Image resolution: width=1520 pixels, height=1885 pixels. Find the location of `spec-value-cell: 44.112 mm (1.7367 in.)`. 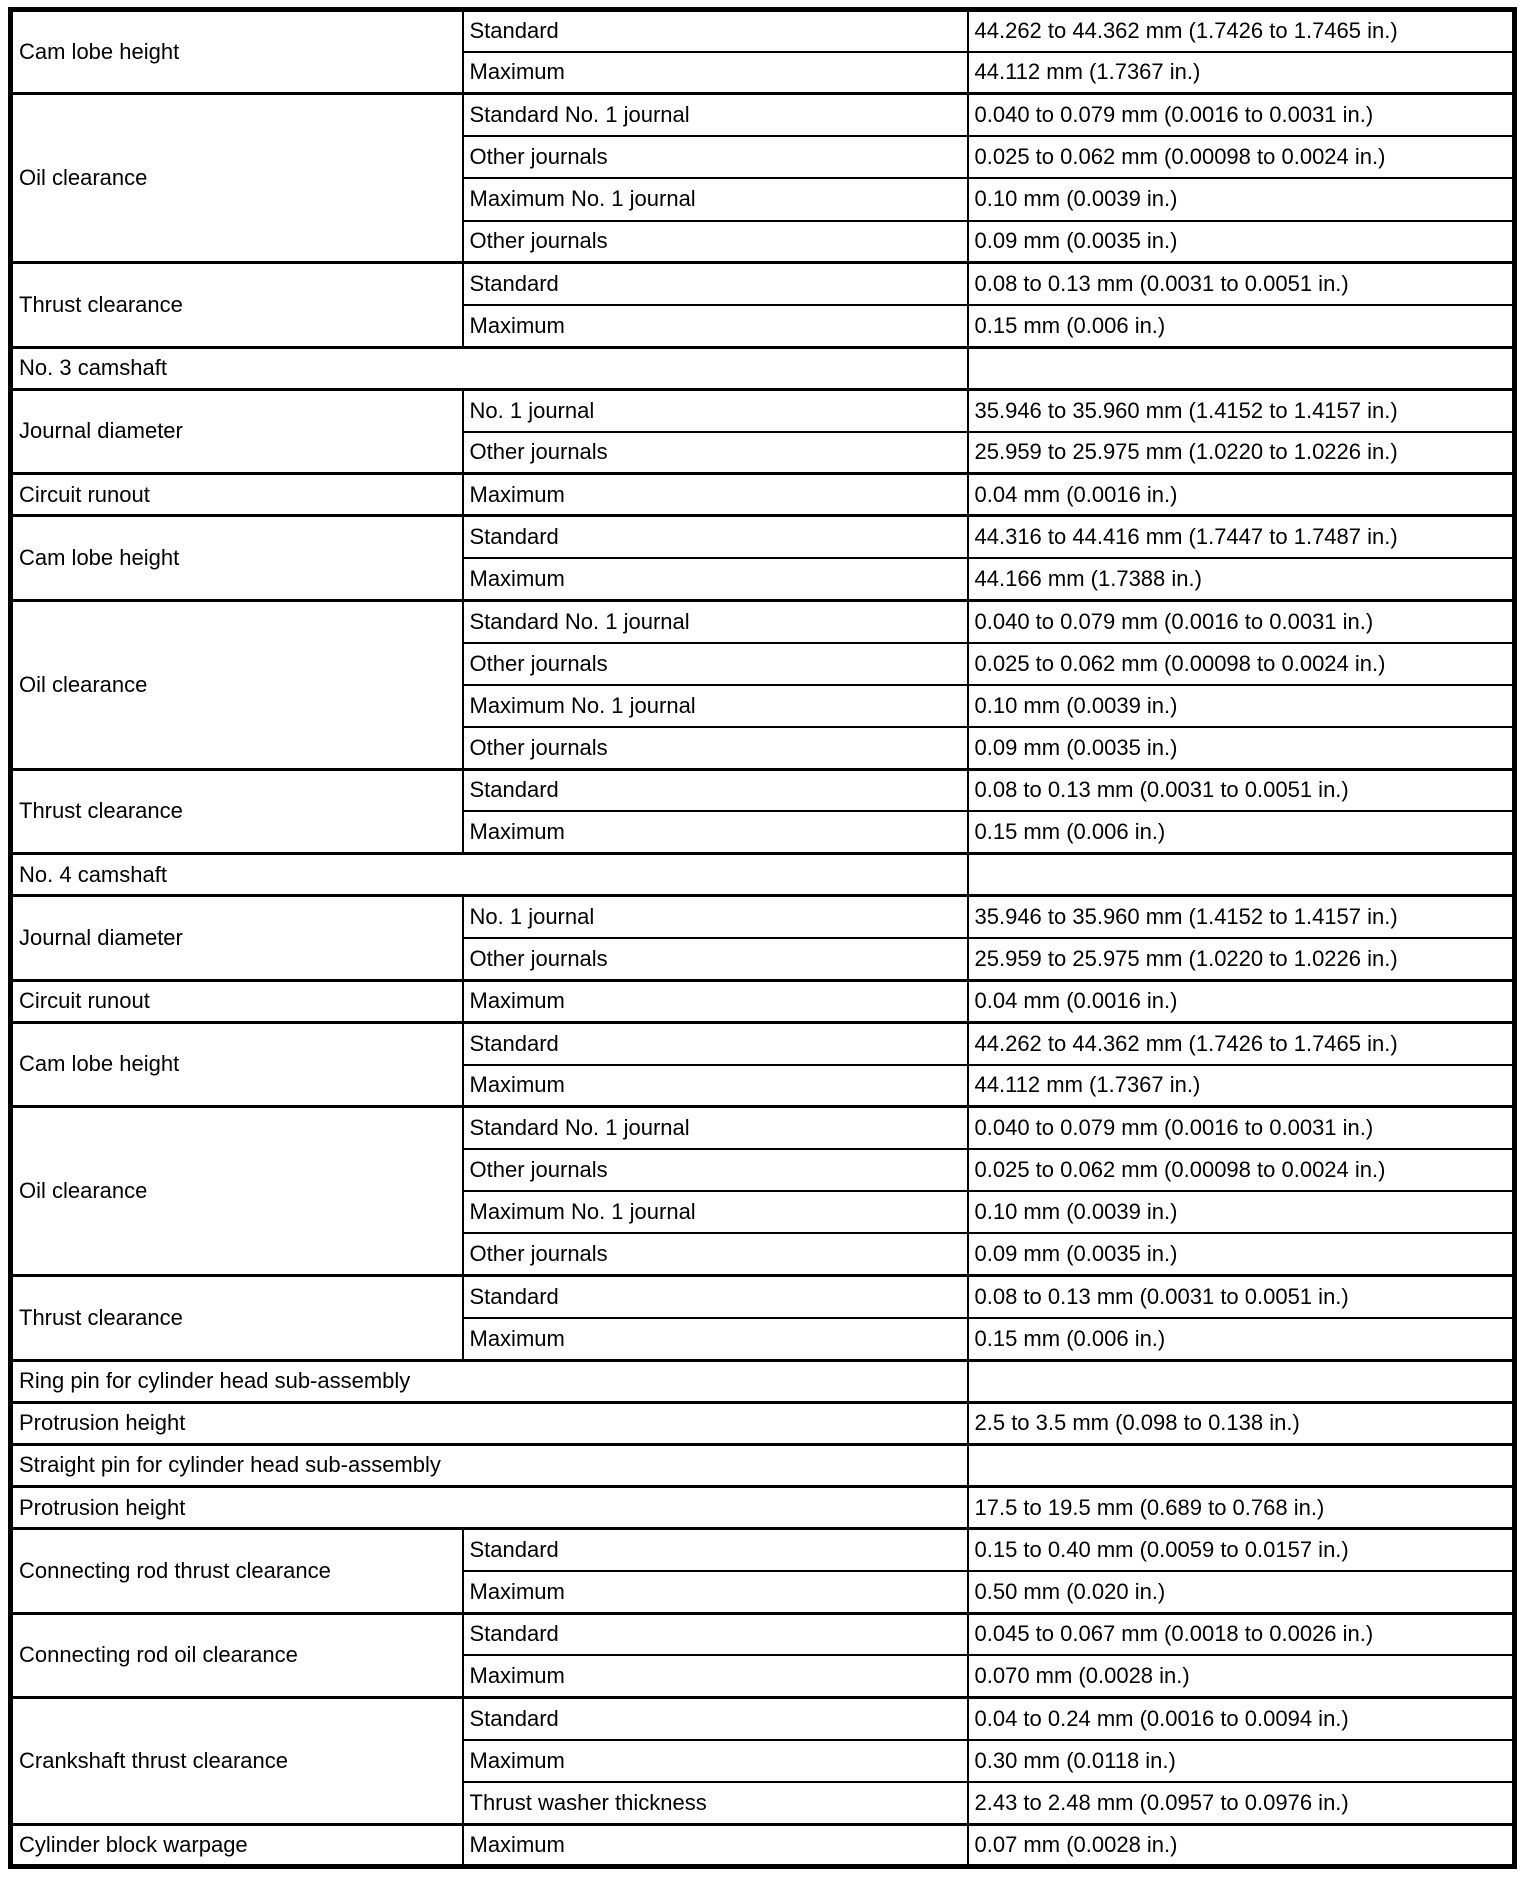

spec-value-cell: 44.112 mm (1.7367 in.) is located at coordinates (1241, 72).